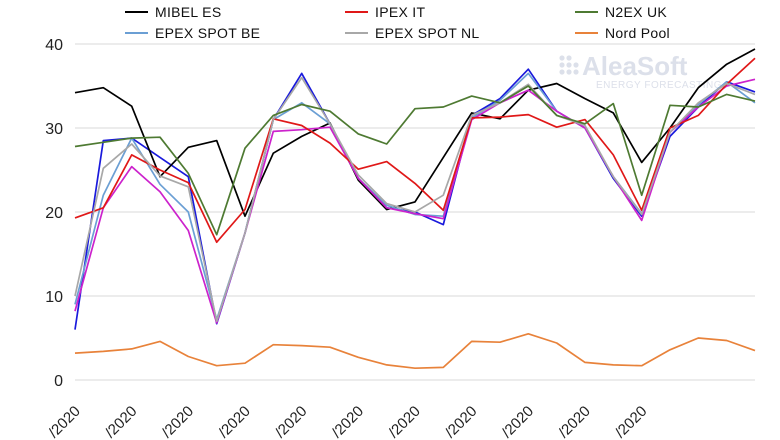 Image resolution: width=780 pixels, height=440 pixels. Describe the element at coordinates (188, 12) in the screenshot. I see `legend-label: MIBEL ES` at that location.